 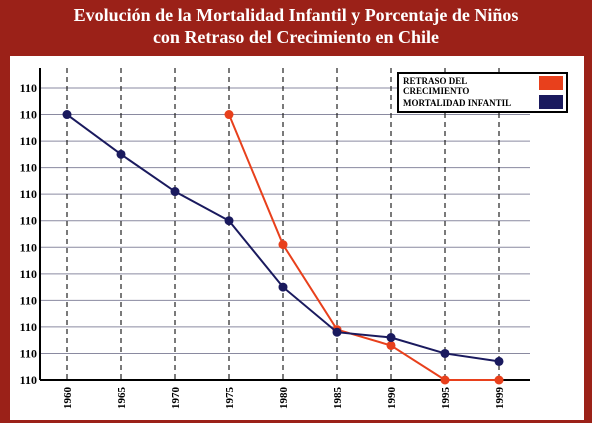 I want to click on x-tick-label: 1999, so click(x=500, y=398).